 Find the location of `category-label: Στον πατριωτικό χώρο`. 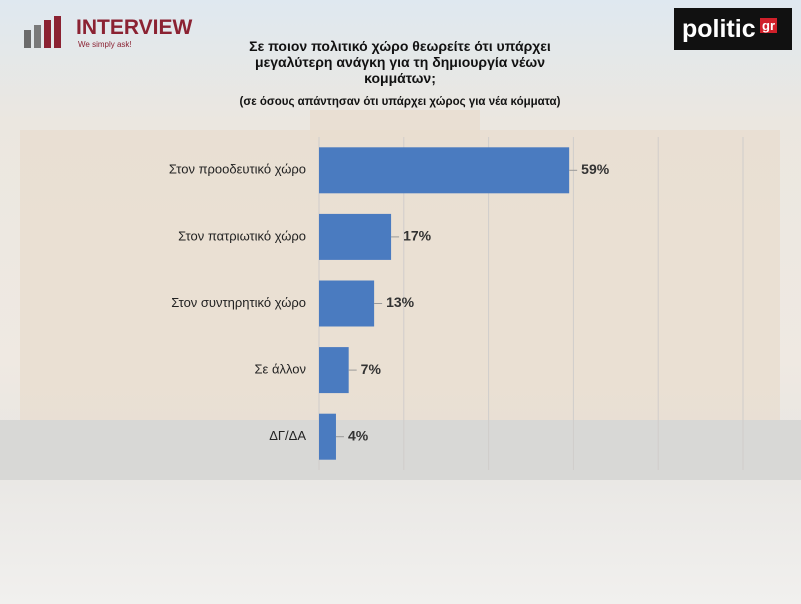

category-label: Στον πατριωτικό χώρο is located at coordinates (242, 235).